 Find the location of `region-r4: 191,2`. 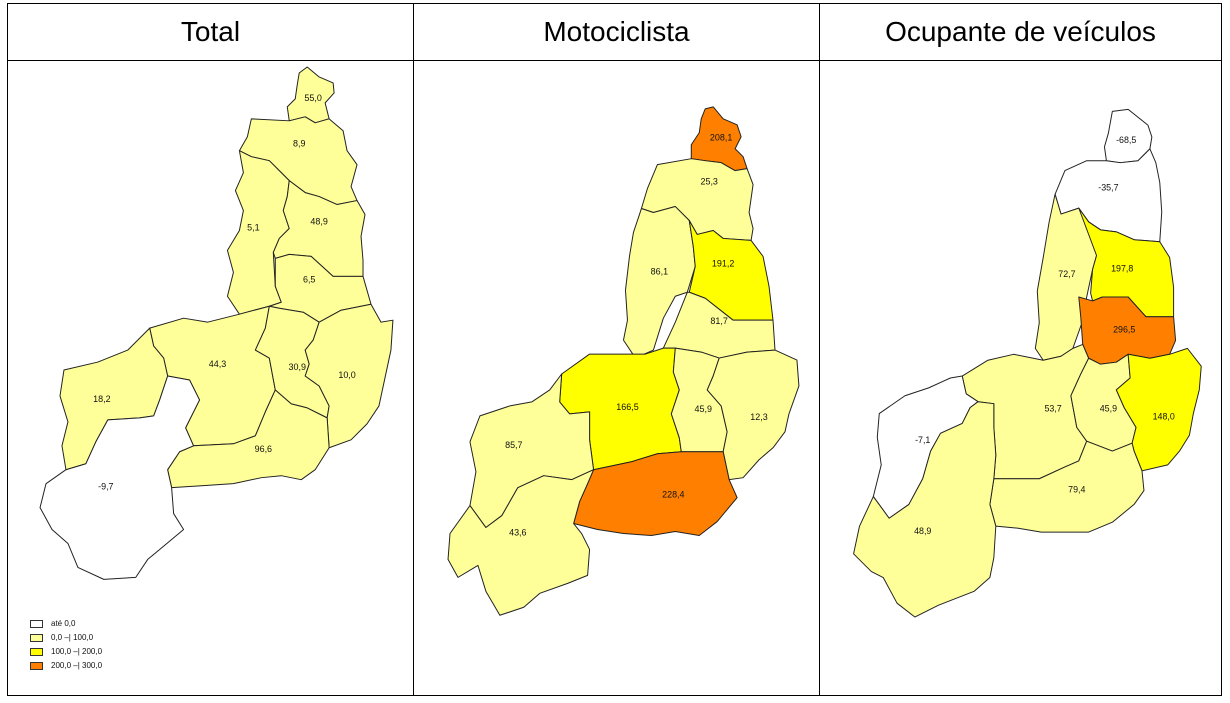

region-r4: 191,2 is located at coordinates (731, 270).